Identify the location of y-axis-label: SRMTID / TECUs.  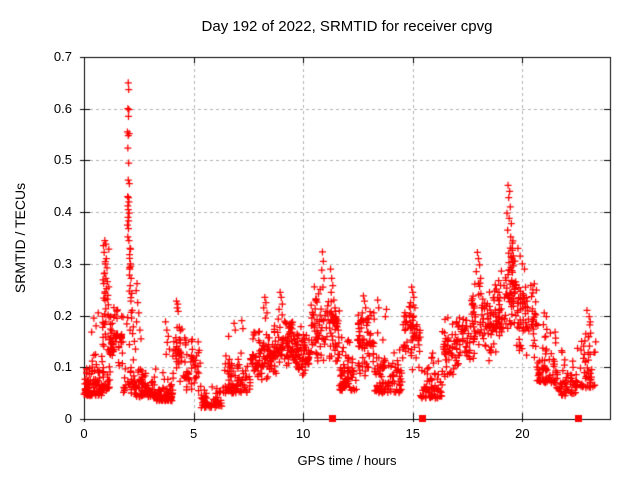
(20, 238).